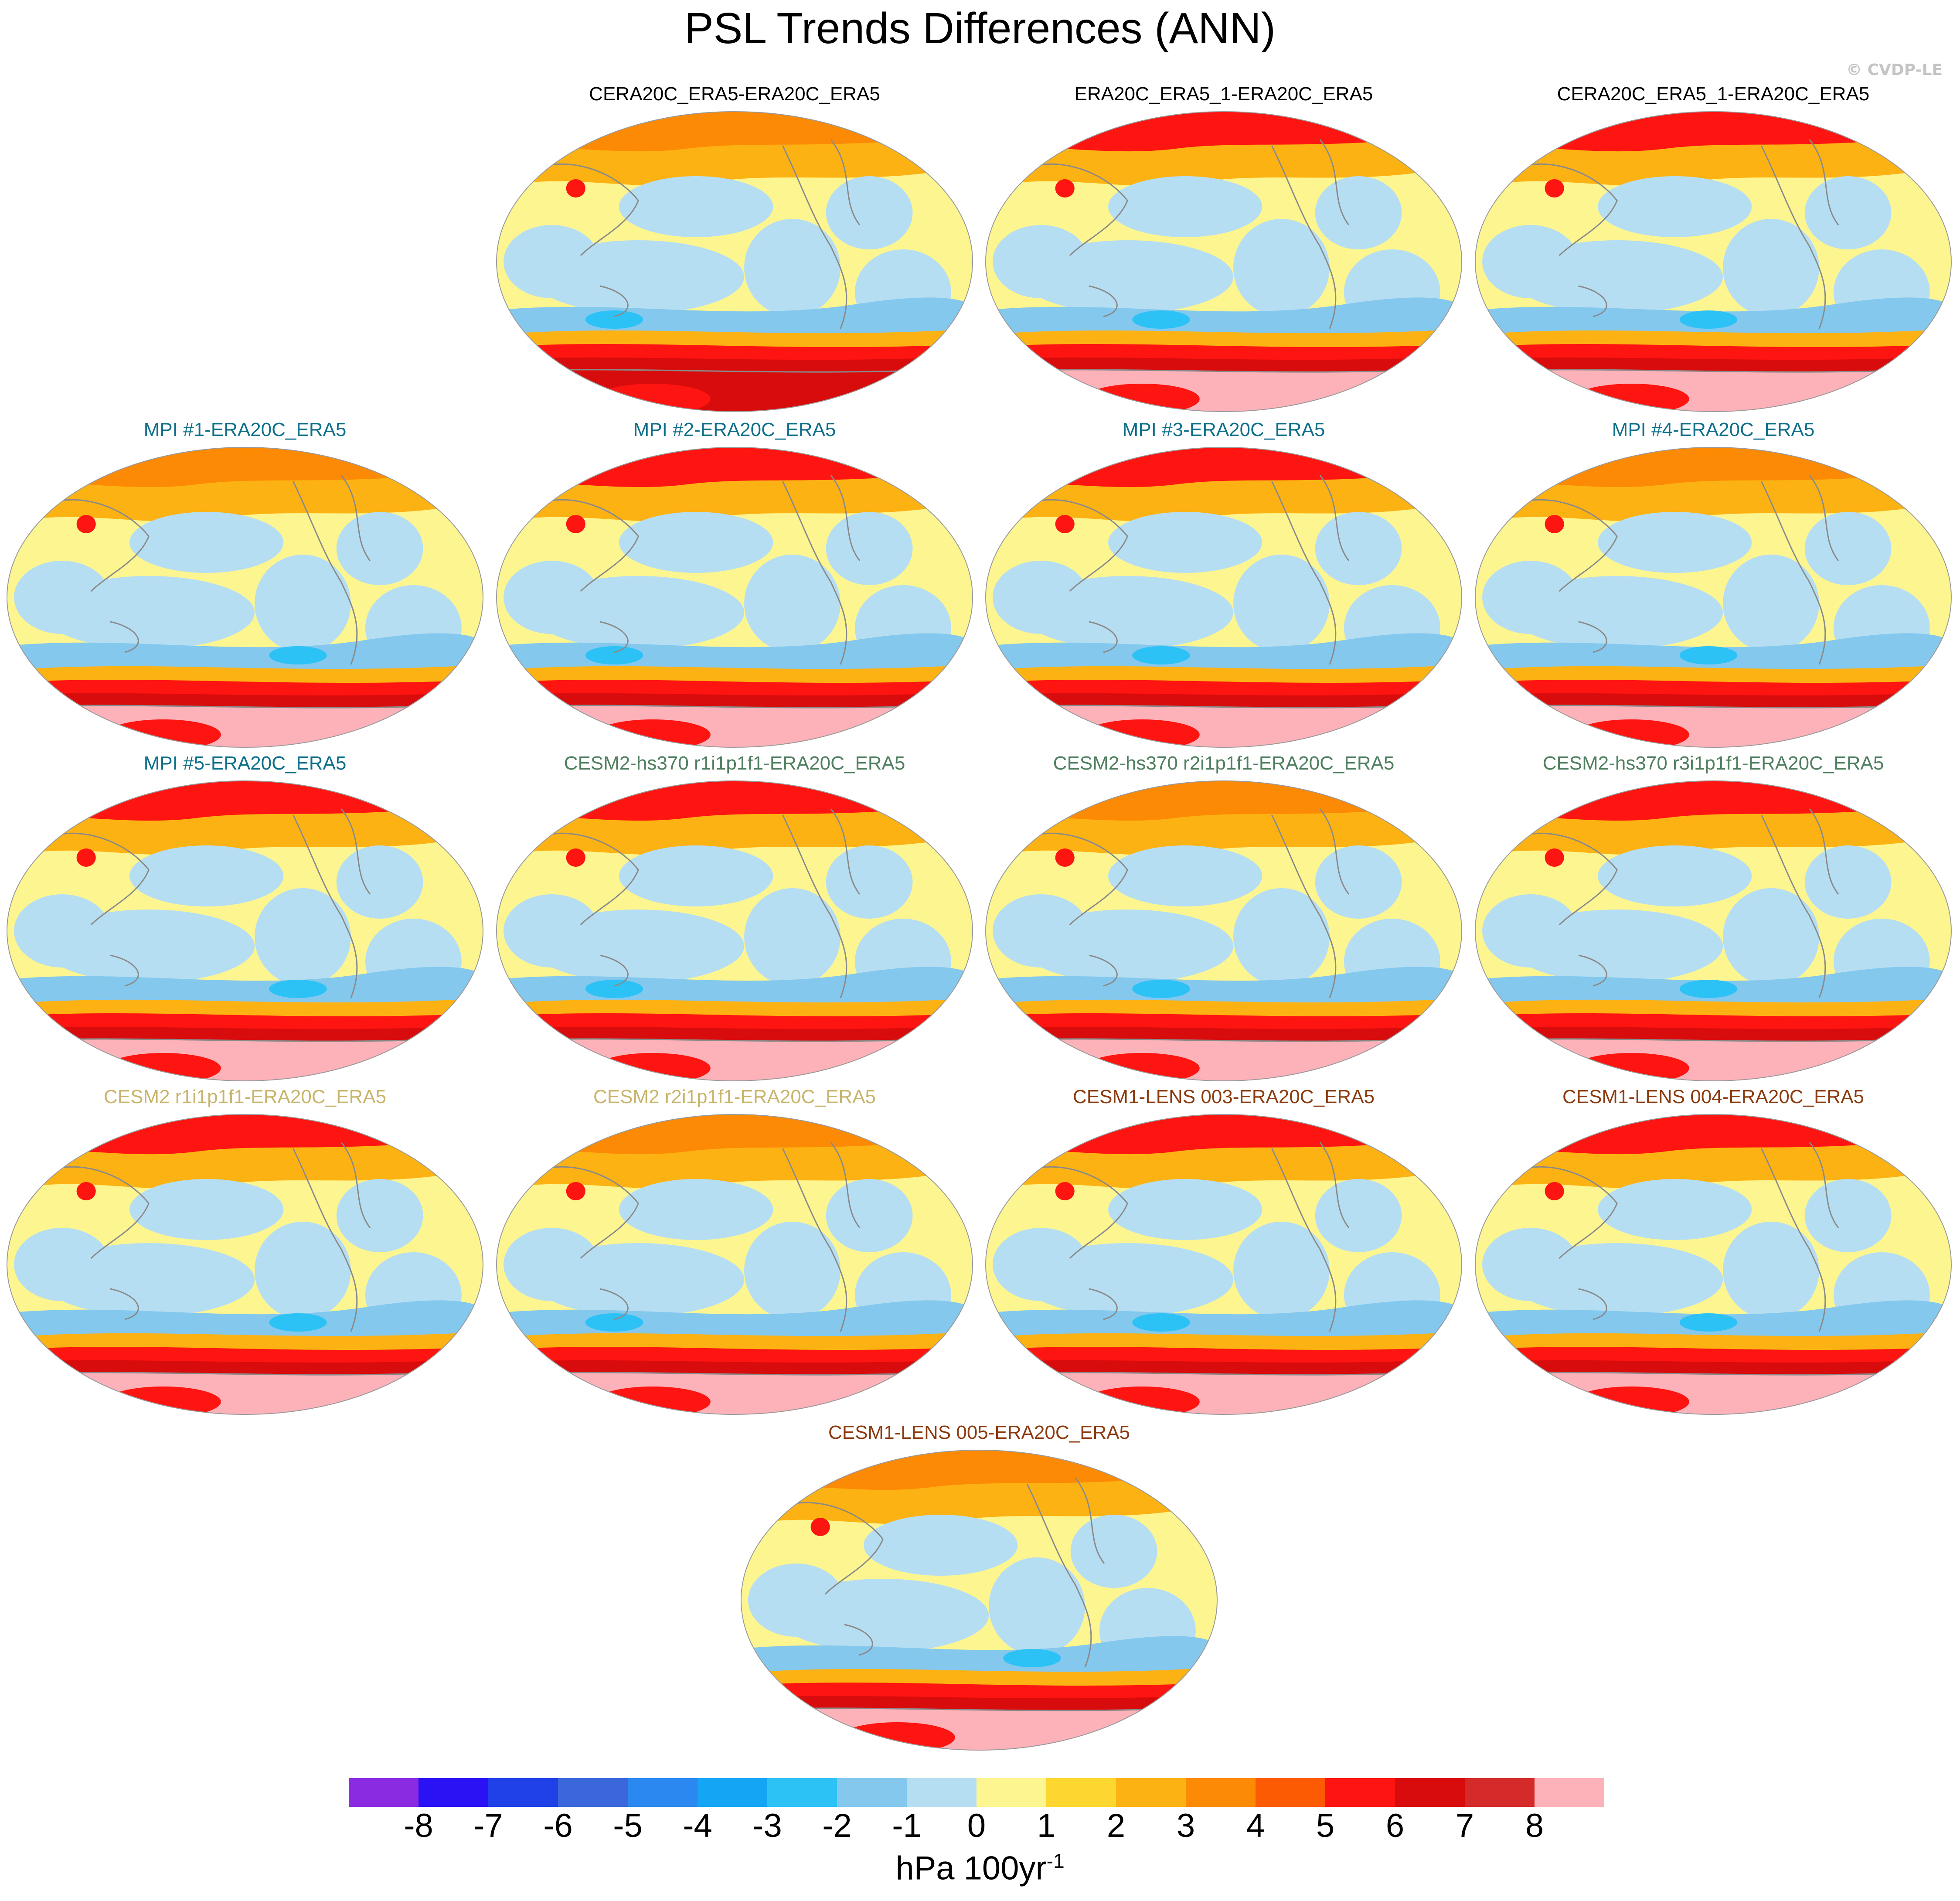 The width and height of the screenshot is (1960, 1901). Describe the element at coordinates (1713, 1096) in the screenshot. I see `panel-title: CESM1-LENS 004-ERA20C_ERA5` at that location.